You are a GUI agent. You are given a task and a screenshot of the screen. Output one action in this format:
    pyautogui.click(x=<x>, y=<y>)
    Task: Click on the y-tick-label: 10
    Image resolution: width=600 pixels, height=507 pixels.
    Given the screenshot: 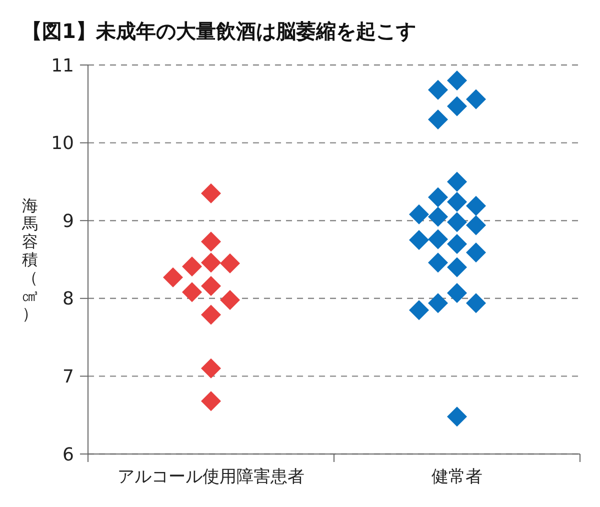 What is the action you would take?
    pyautogui.click(x=62, y=143)
    